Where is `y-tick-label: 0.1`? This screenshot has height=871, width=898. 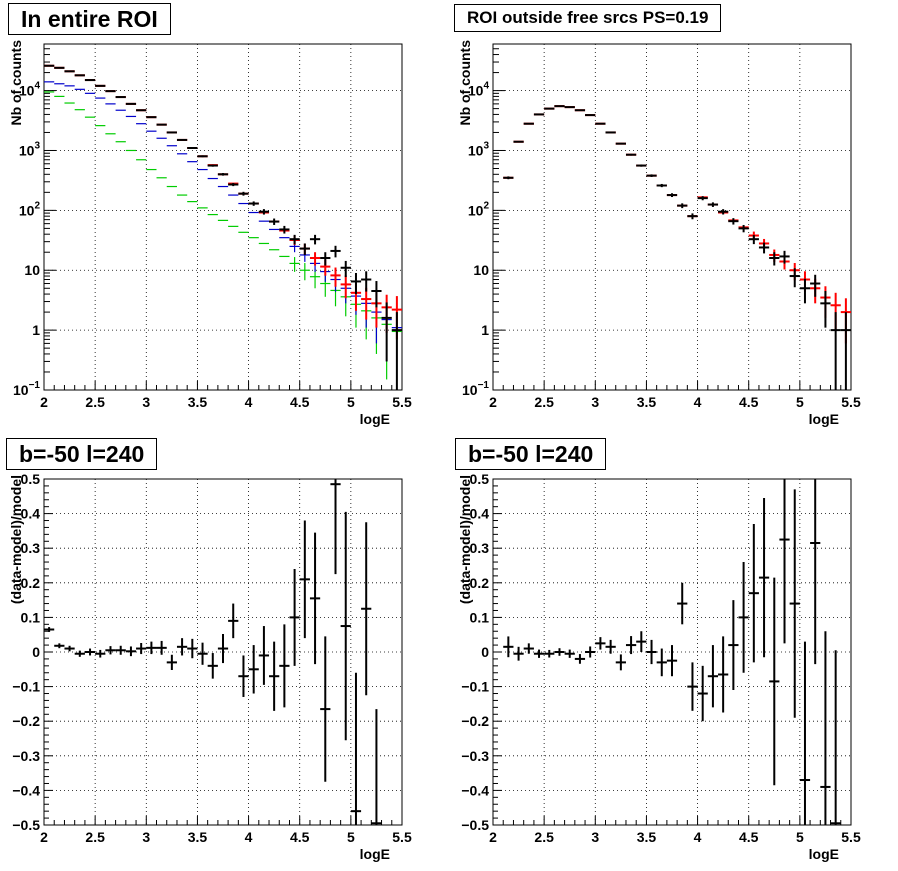
y-tick-label: 0.1 is located at coordinates (31, 617).